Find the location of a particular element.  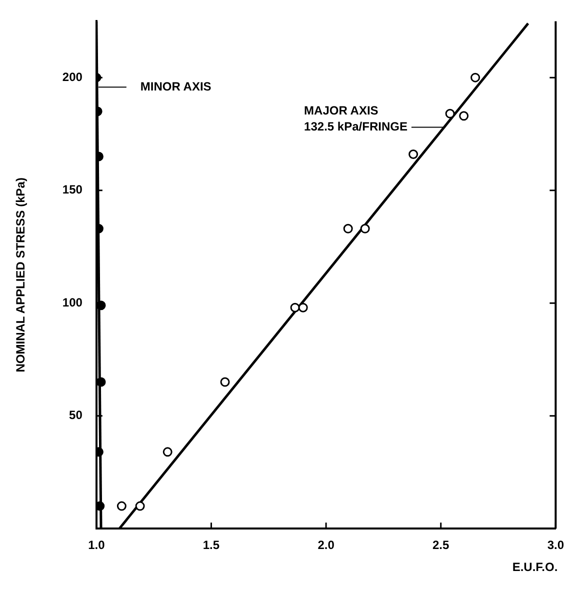

x-tick-label: 3.0 is located at coordinates (555, 545).